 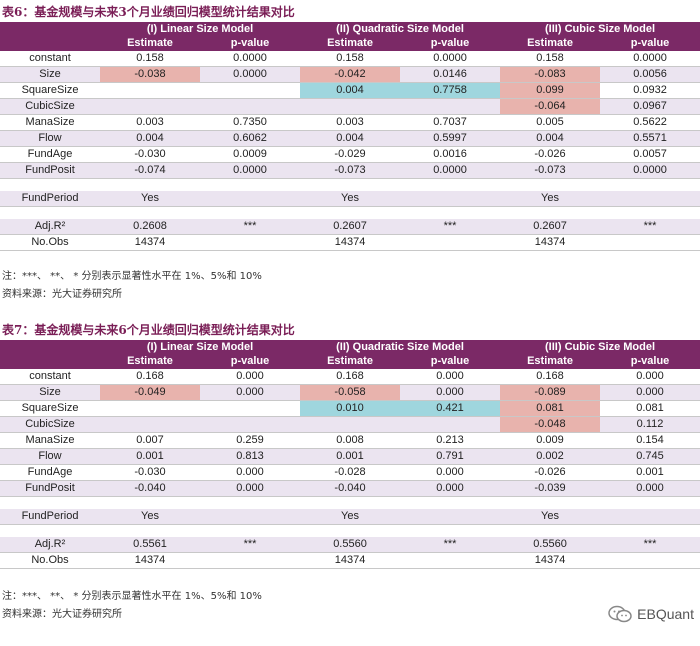 What do you see at coordinates (350, 122) in the screenshot?
I see `estimate-cell: 0.003` at bounding box center [350, 122].